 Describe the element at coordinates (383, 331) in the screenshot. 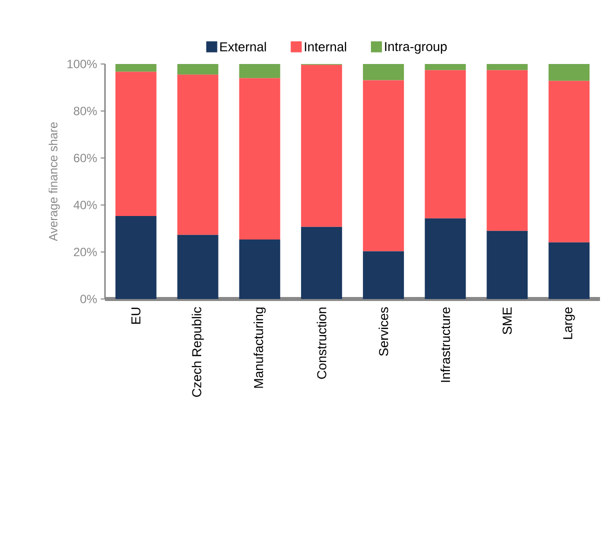

I see `x-tick-label: Services` at that location.